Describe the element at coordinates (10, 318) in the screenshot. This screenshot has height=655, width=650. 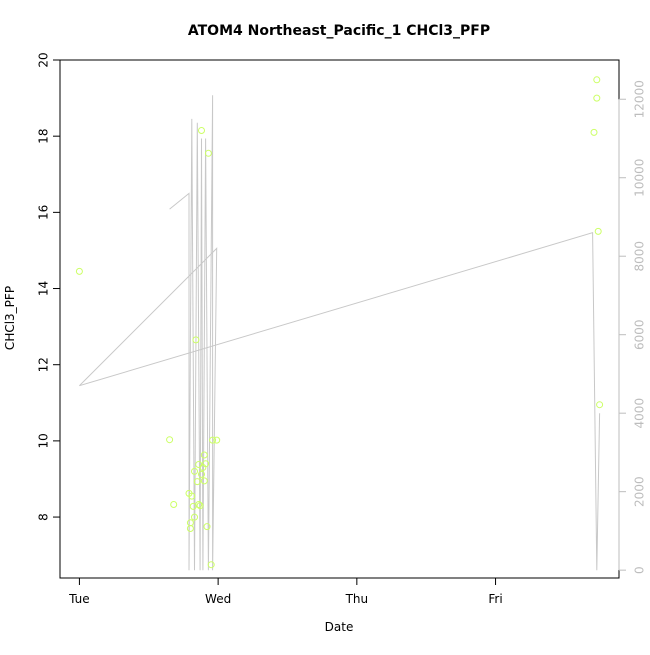
I see `y-axis-label: CHCl3_PFP` at that location.